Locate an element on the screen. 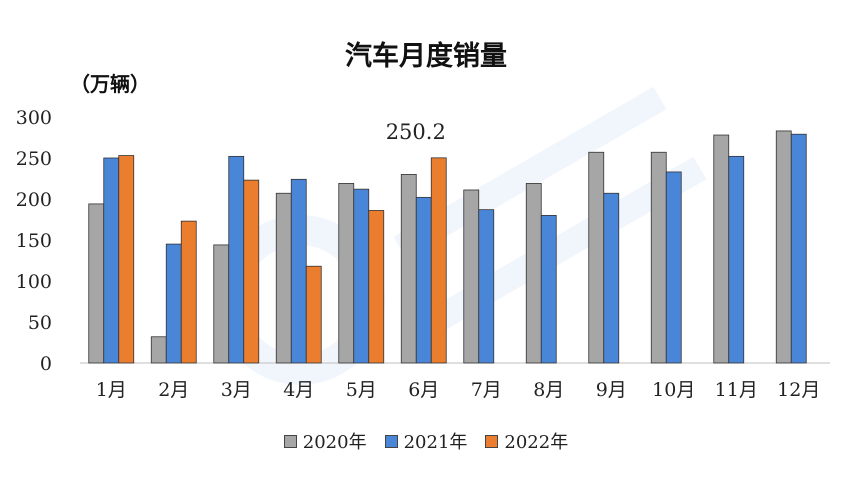  bar-2020年-1月 is located at coordinates (96, 283).